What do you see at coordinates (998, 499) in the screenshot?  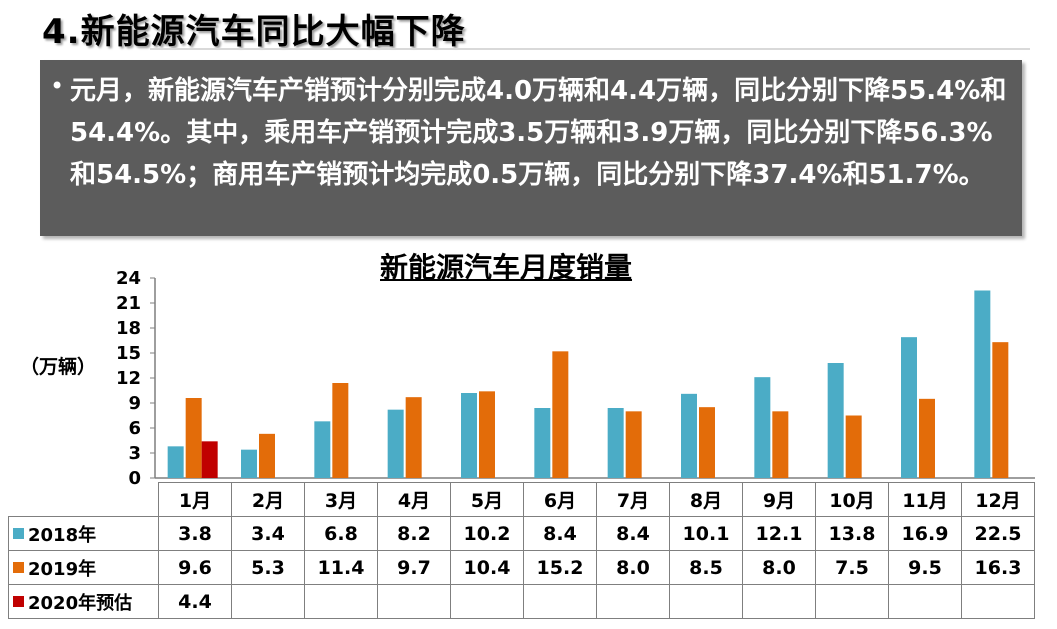 I see `table-header-12月: 12月` at bounding box center [998, 499].